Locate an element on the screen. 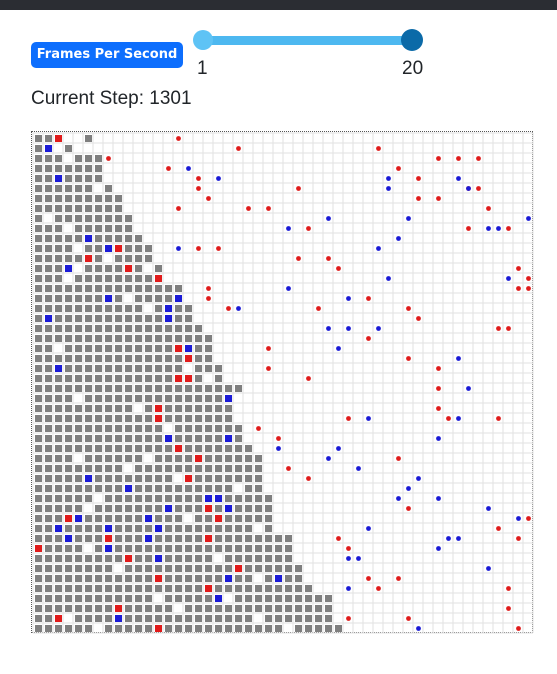 The height and width of the screenshot is (674, 557). slider-track is located at coordinates (308, 40).